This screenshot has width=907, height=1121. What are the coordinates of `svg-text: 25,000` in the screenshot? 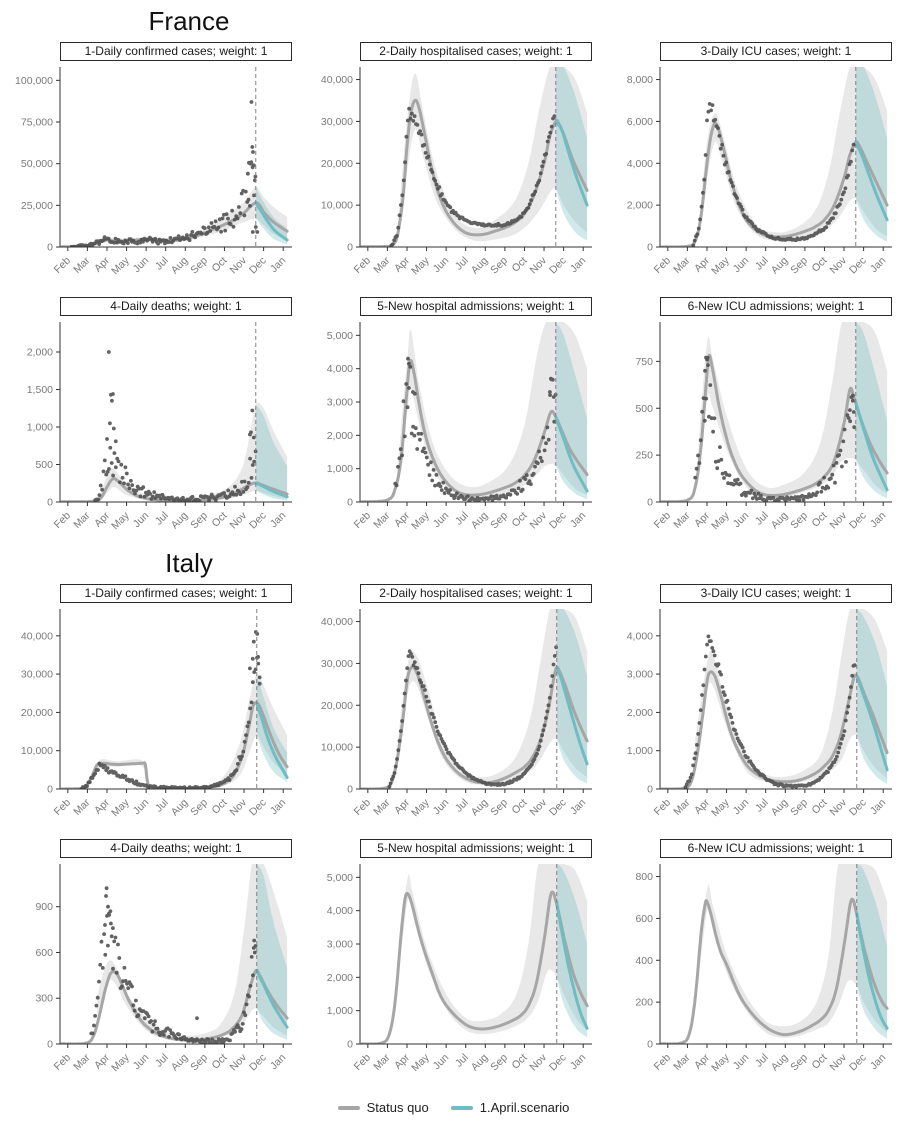 It's located at (37, 206).